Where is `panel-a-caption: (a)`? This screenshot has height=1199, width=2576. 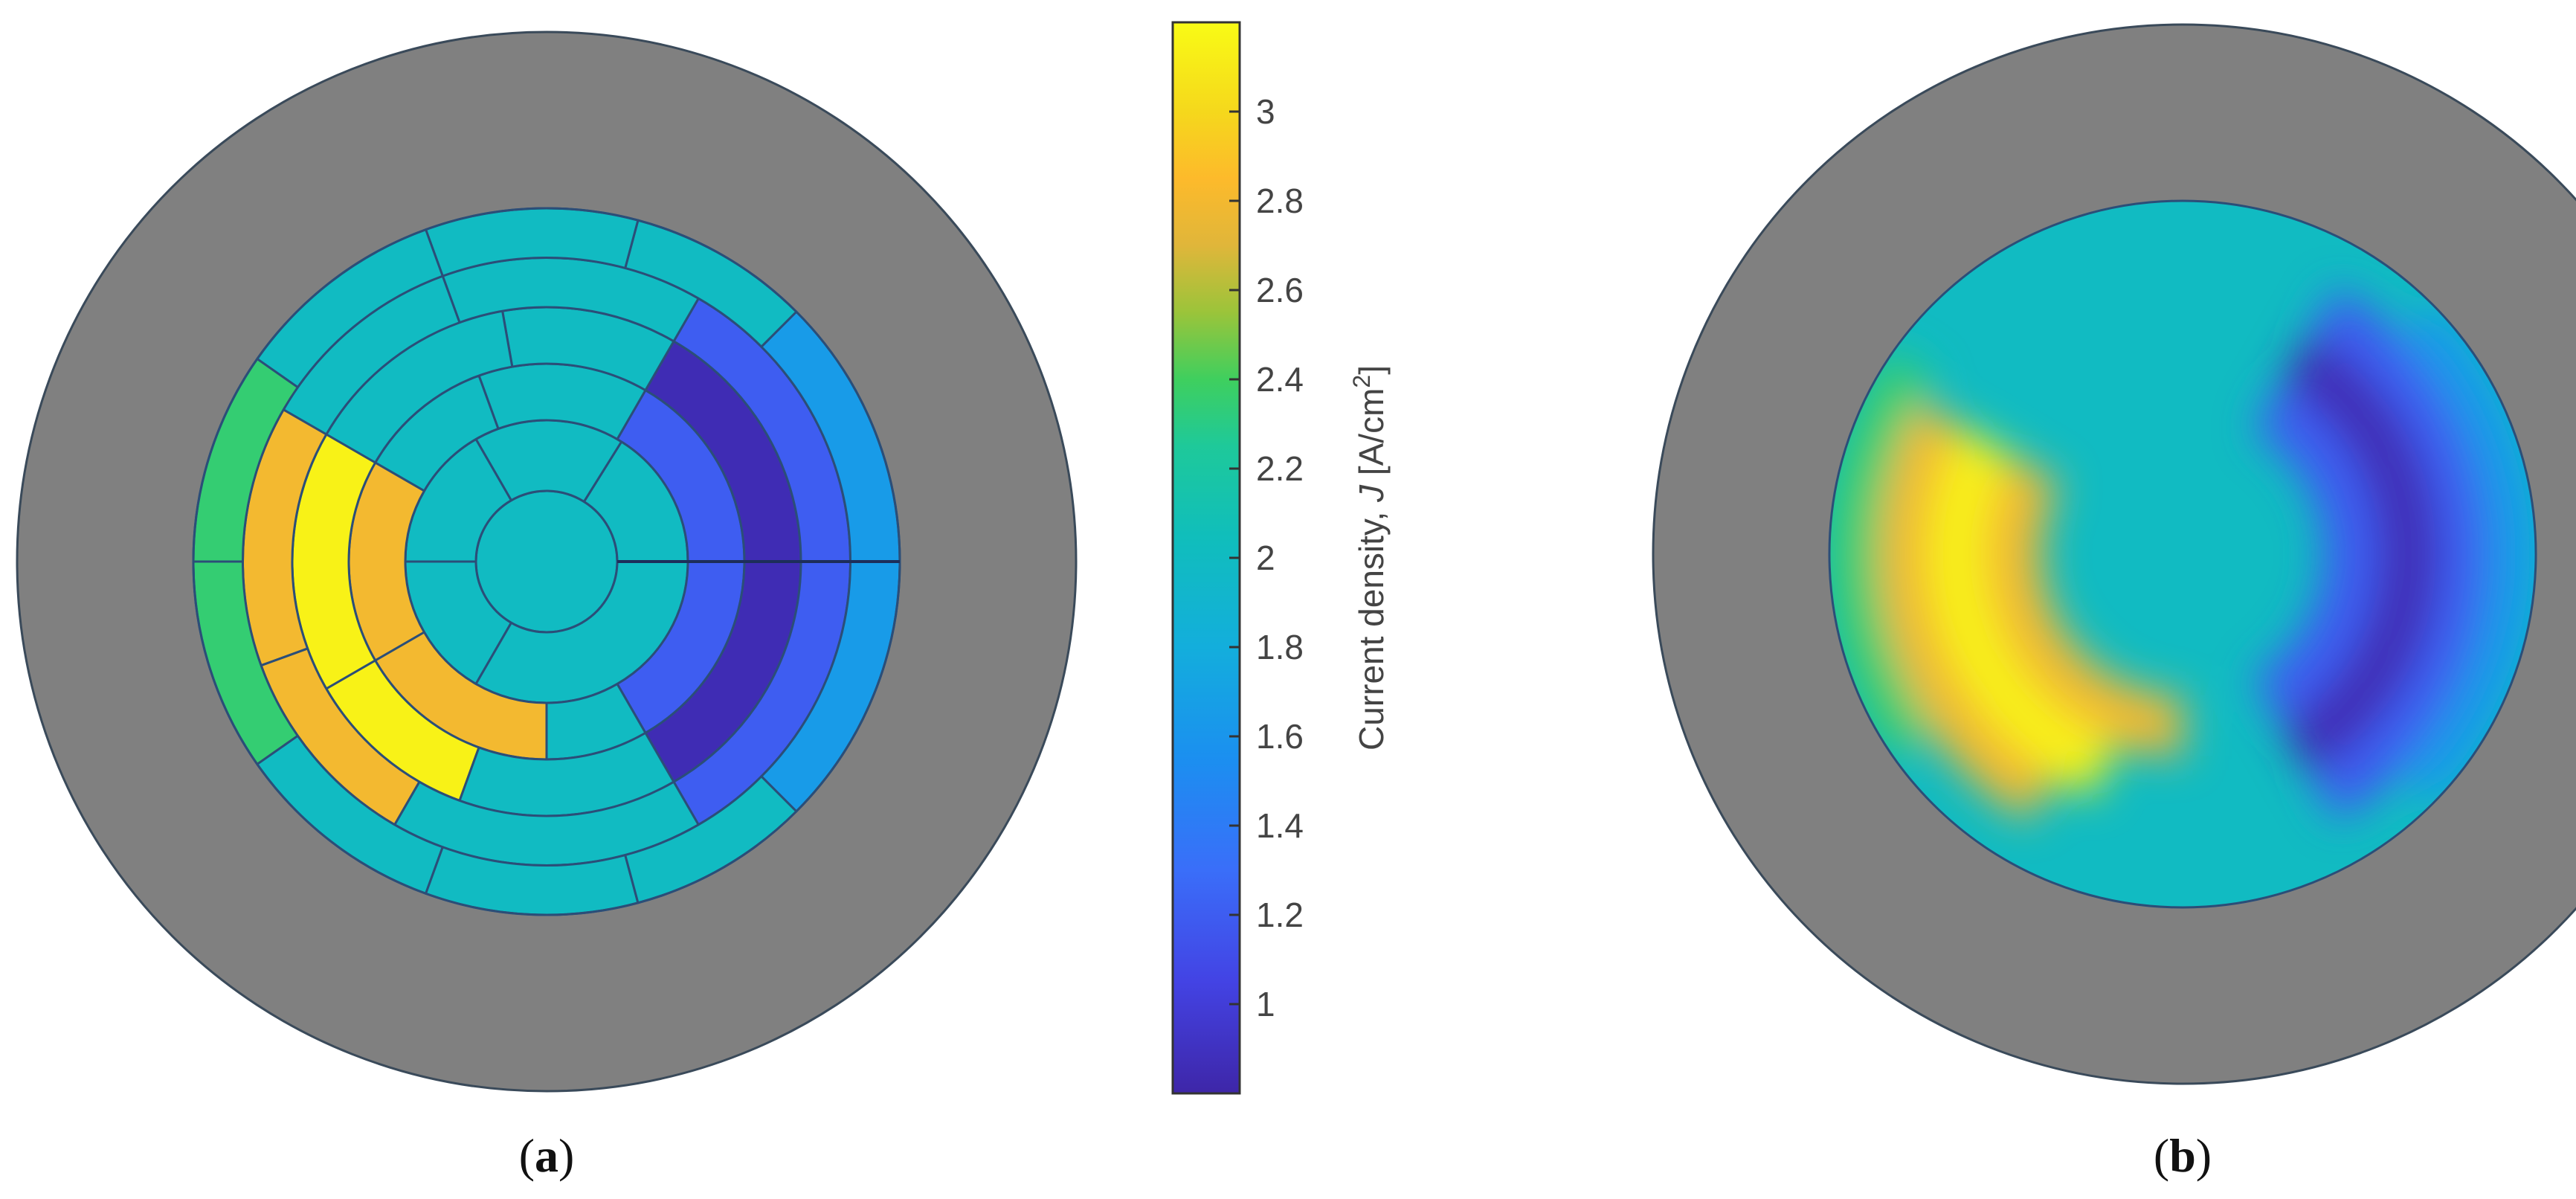 panel-a-caption: (a) is located at coordinates (547, 1155).